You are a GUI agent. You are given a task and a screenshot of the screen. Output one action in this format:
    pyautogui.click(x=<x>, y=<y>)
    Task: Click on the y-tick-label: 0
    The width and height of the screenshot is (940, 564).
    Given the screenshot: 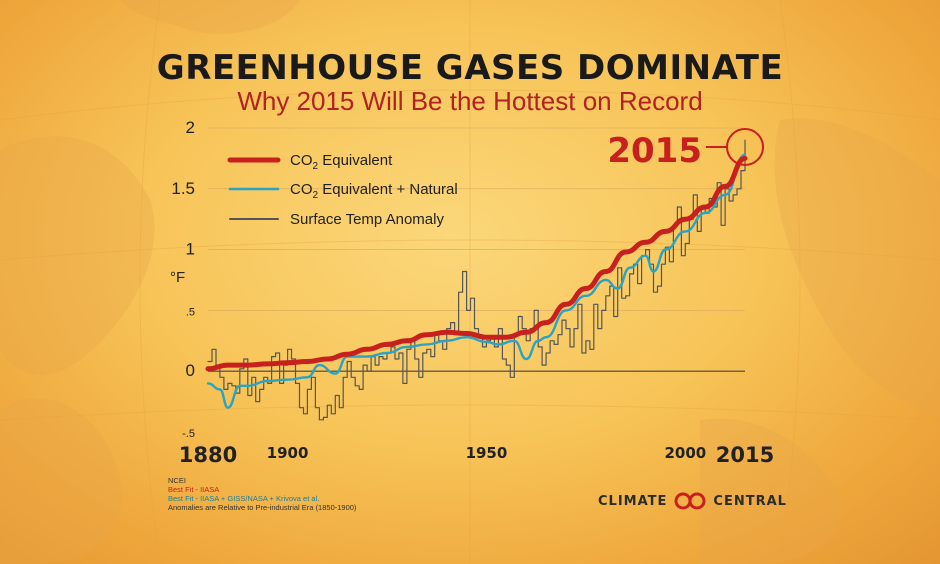 What is the action you would take?
    pyautogui.click(x=190, y=370)
    